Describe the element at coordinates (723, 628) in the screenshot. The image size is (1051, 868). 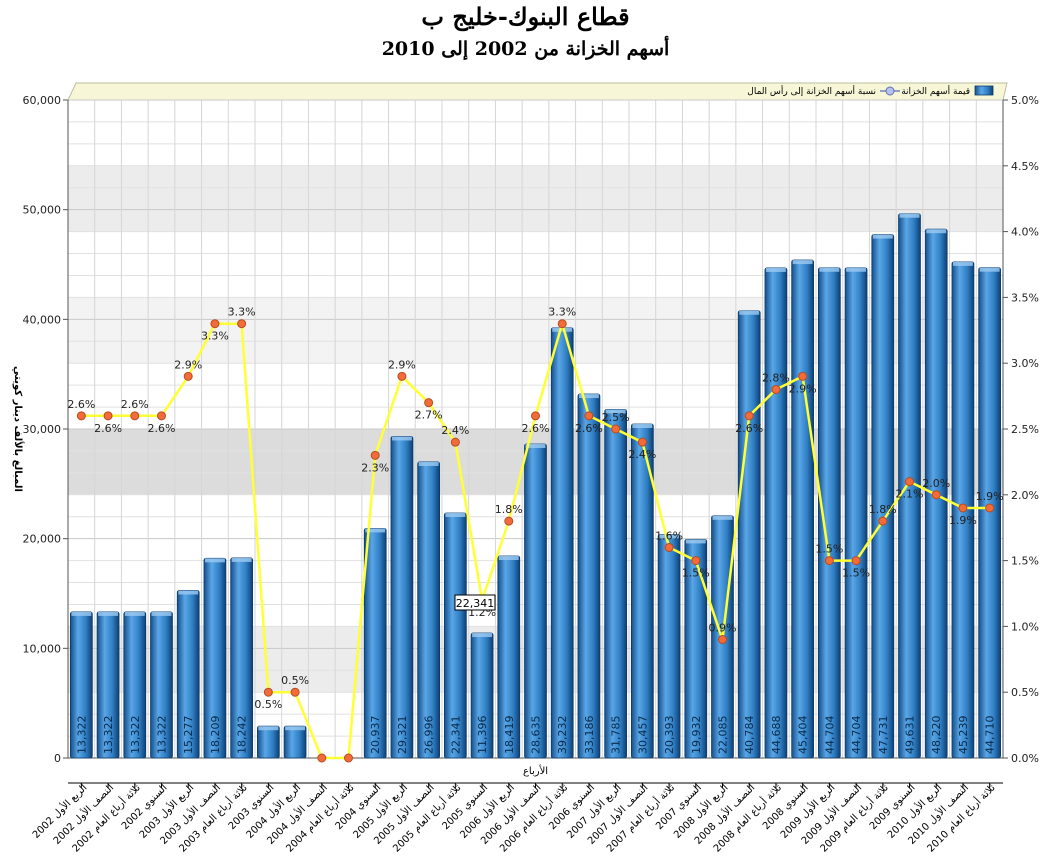
I see `ratio-value-label: 0.9%` at that location.